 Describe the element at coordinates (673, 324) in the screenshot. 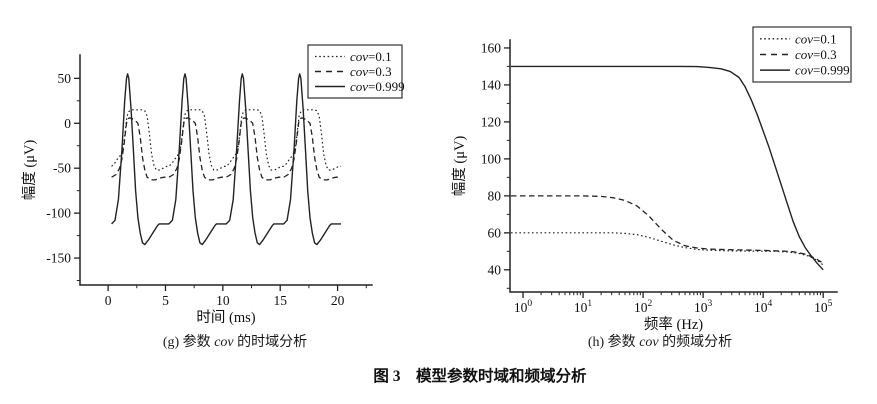

I see `x-axis-title: 频率 (Hz)` at that location.